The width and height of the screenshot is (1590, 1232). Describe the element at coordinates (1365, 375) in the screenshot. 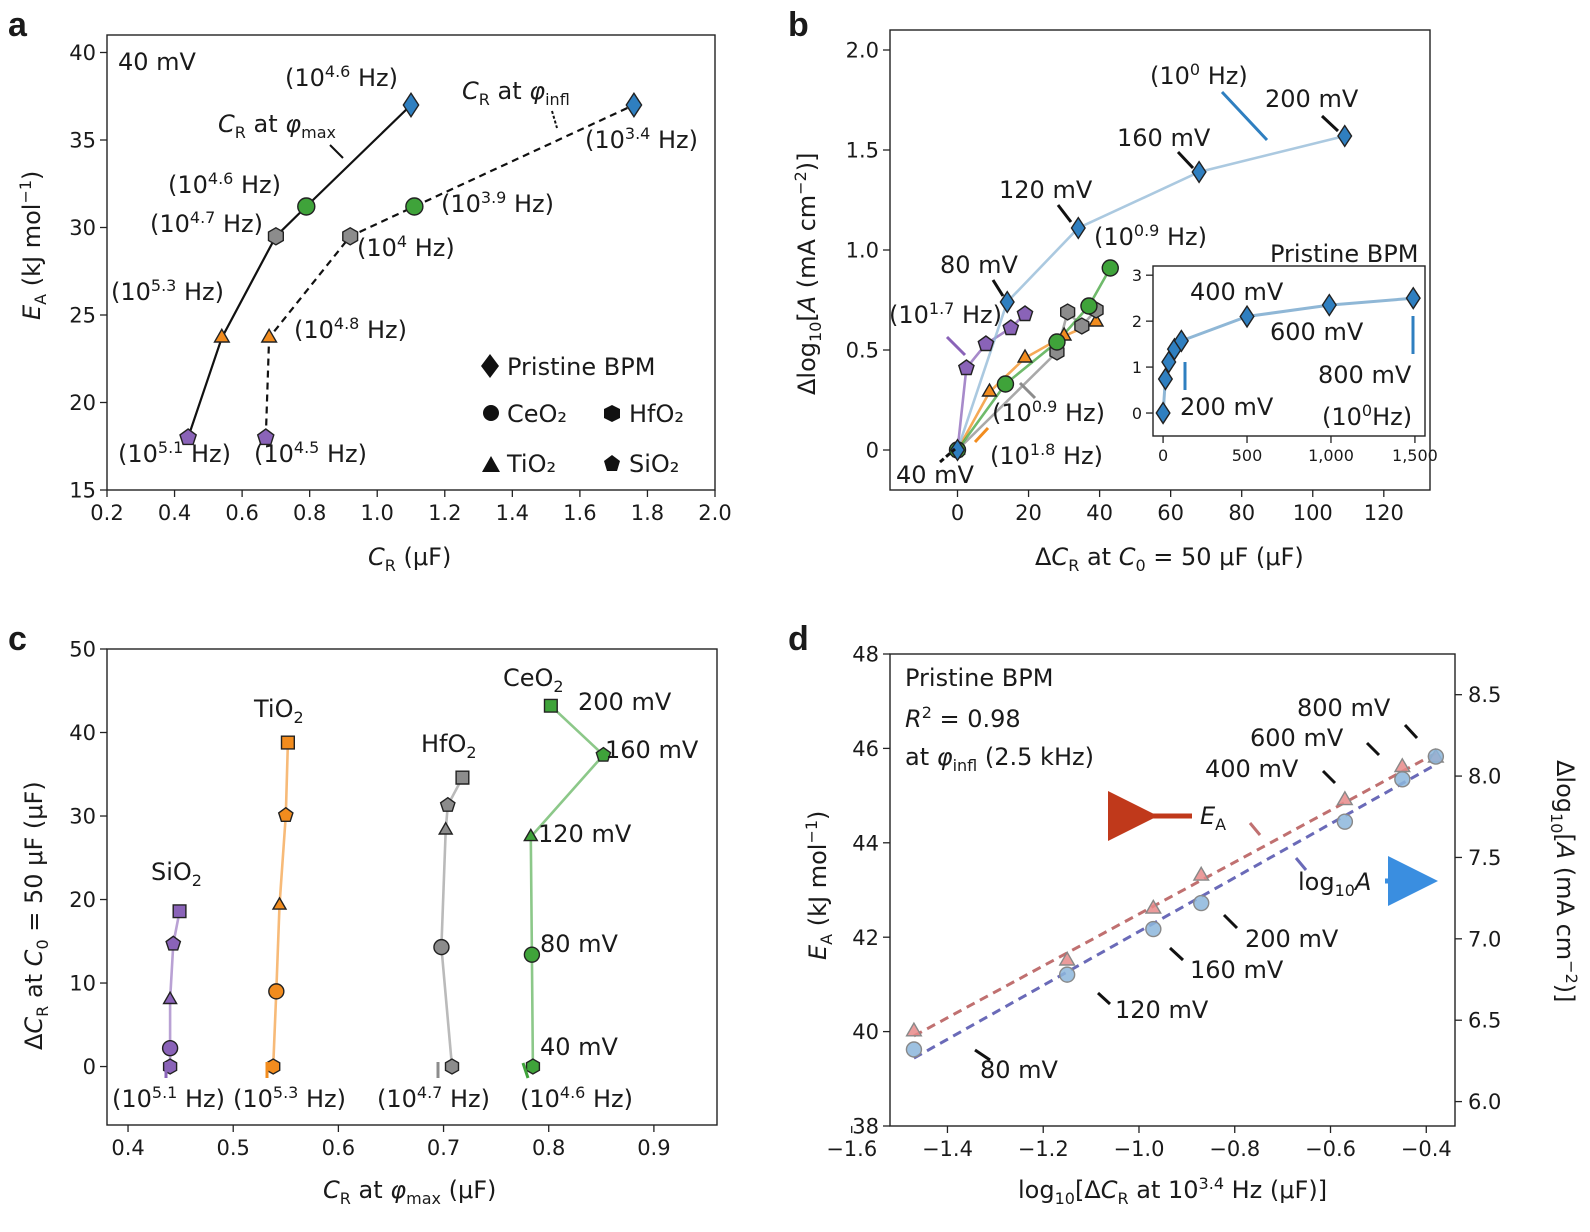

I see `inset-label: 800 mV` at that location.